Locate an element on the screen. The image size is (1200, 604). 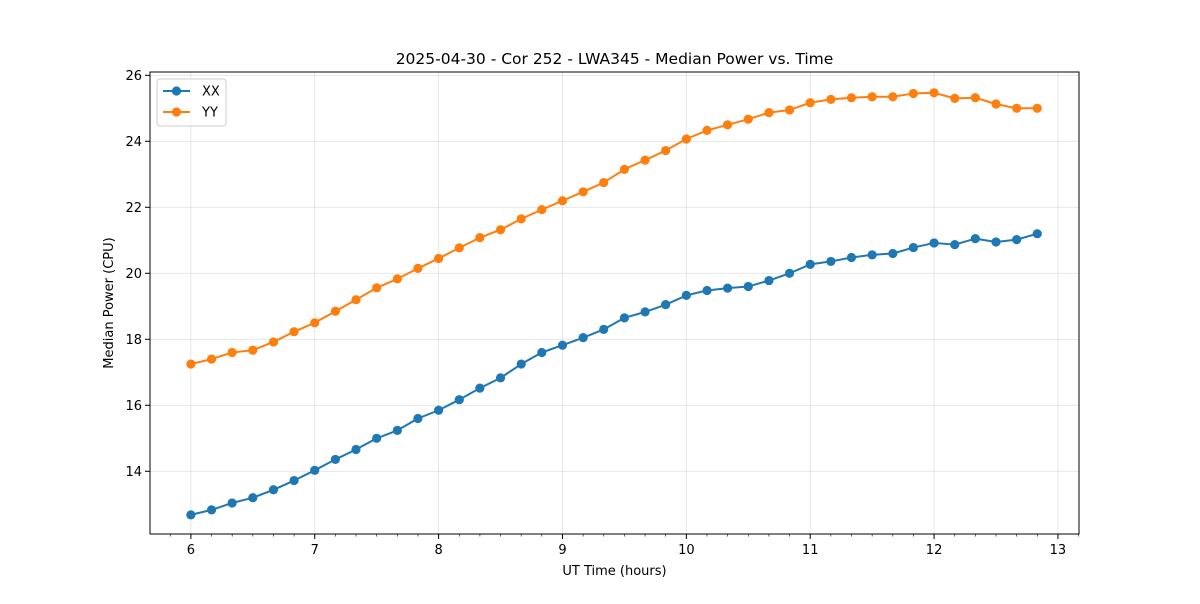
x-tick-label: 11 is located at coordinates (810, 550).